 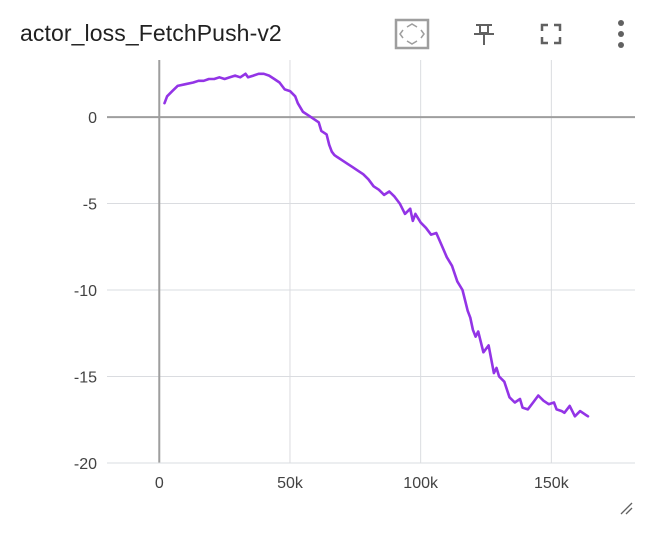 What do you see at coordinates (159, 483) in the screenshot?
I see `x-tick-label: 0` at bounding box center [159, 483].